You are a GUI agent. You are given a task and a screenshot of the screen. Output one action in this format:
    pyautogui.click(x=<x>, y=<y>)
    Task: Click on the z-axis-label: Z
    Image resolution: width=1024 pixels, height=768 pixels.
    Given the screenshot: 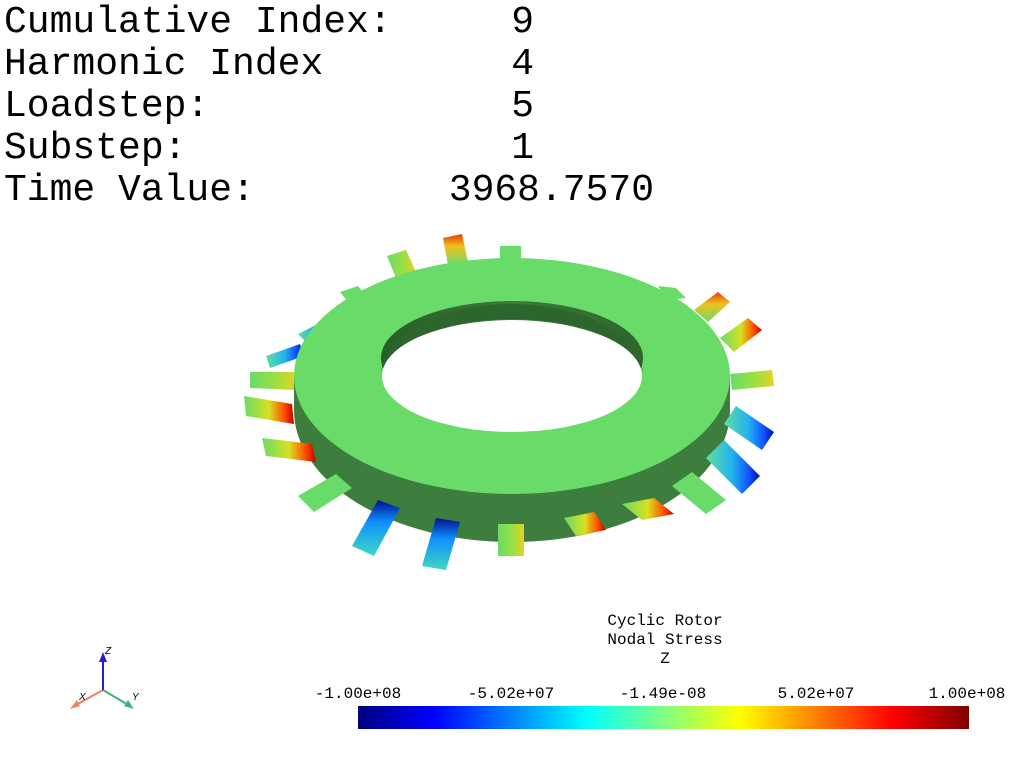 What is the action you would take?
    pyautogui.click(x=108, y=651)
    